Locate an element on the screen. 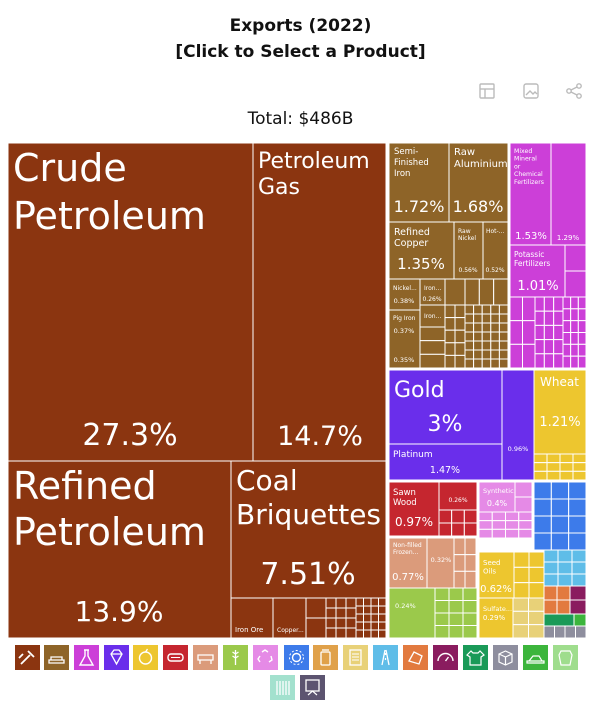 This screenshot has height=710, width=601. tile-mixed-fertilizers is located at coordinates (530, 194).